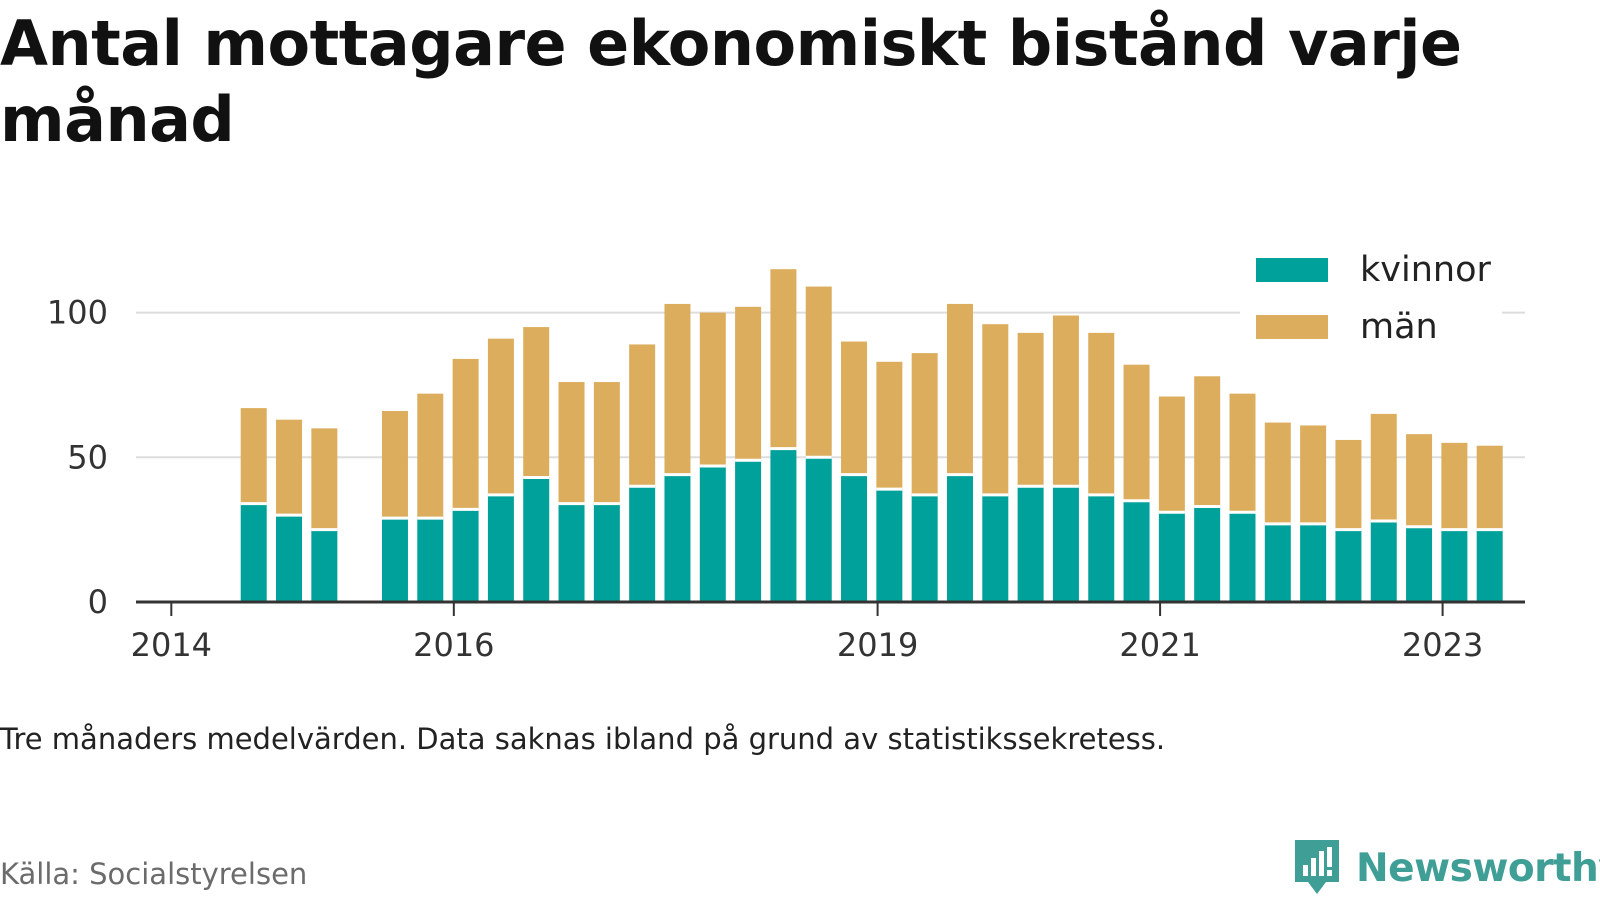 The image size is (1600, 900). What do you see at coordinates (87, 457) in the screenshot?
I see `y-tick-label: 50` at bounding box center [87, 457].